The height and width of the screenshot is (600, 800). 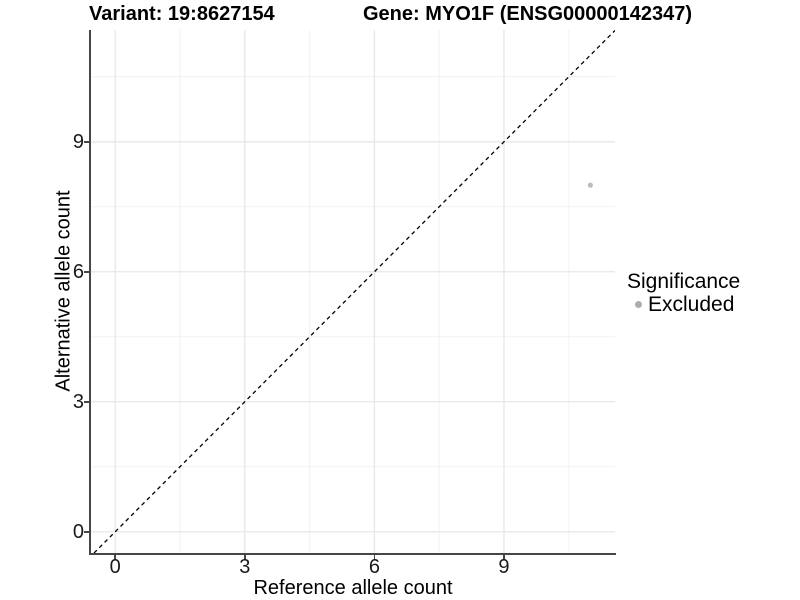 I want to click on x-axis-title: Reference allele count, so click(x=353, y=588).